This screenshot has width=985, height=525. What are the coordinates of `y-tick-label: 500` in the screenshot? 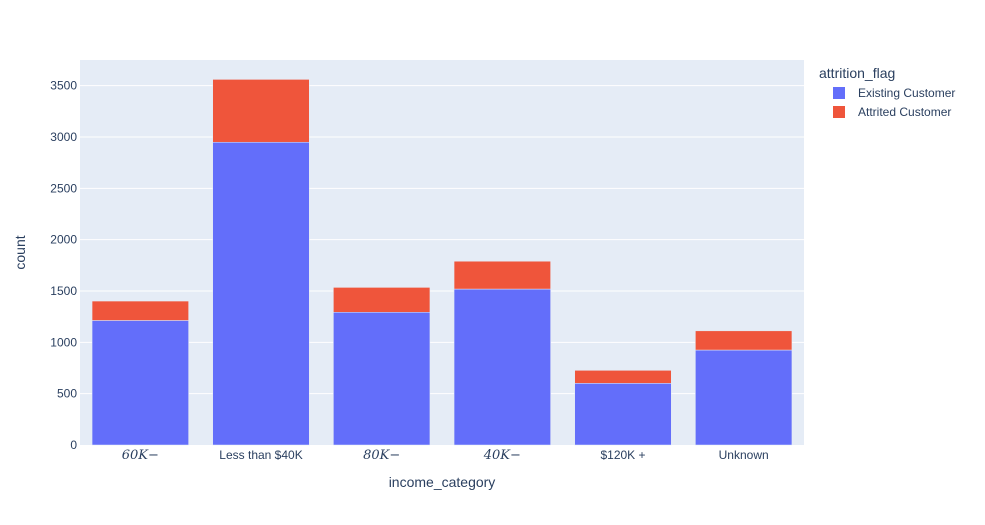 It's located at (67, 394).